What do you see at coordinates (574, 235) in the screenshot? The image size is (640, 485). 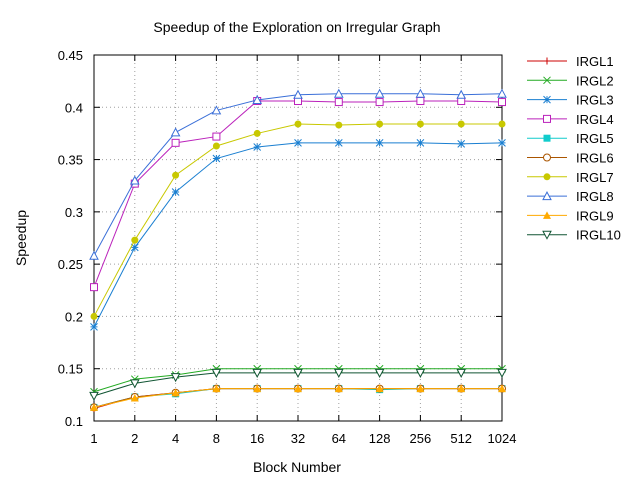 I see `legend-item: IRGL10` at bounding box center [574, 235].